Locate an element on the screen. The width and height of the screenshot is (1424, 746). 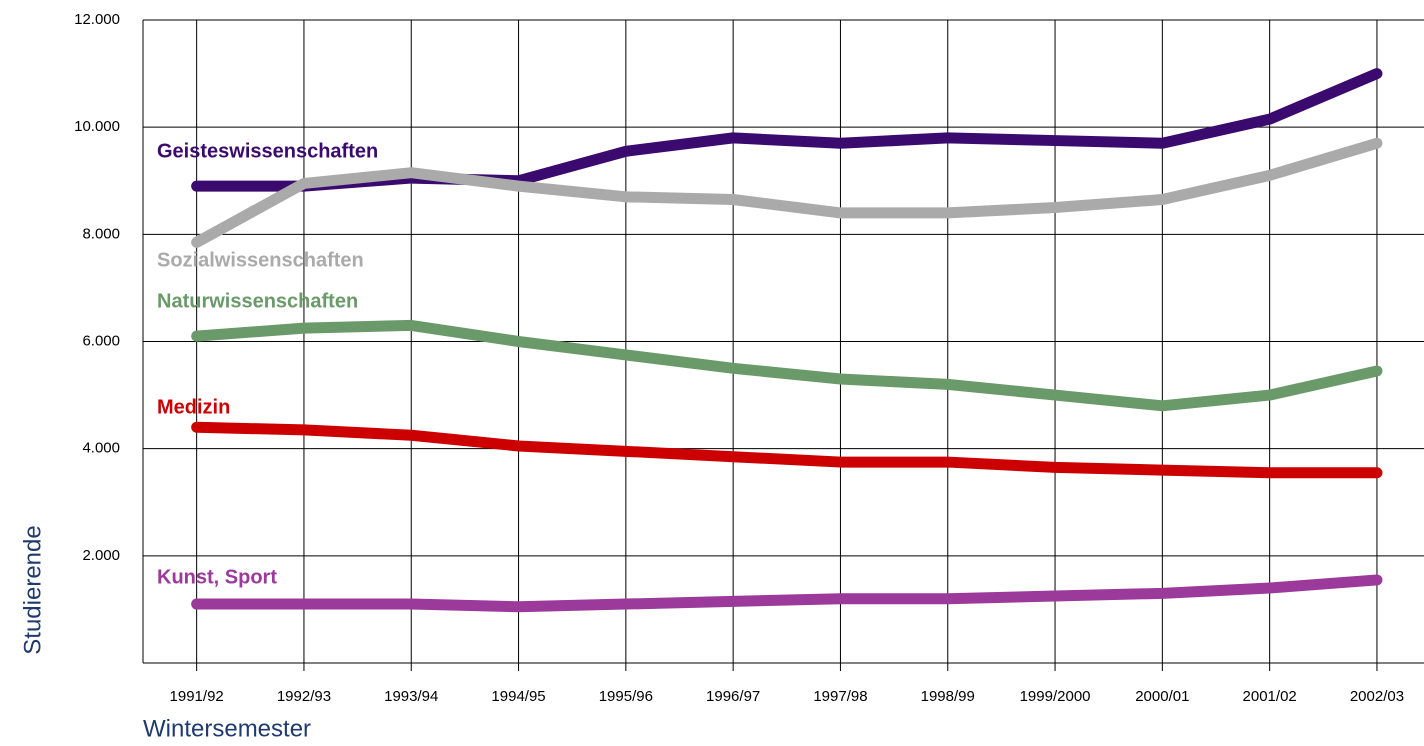
x-tick-label: 1994/95 is located at coordinates (518, 696).